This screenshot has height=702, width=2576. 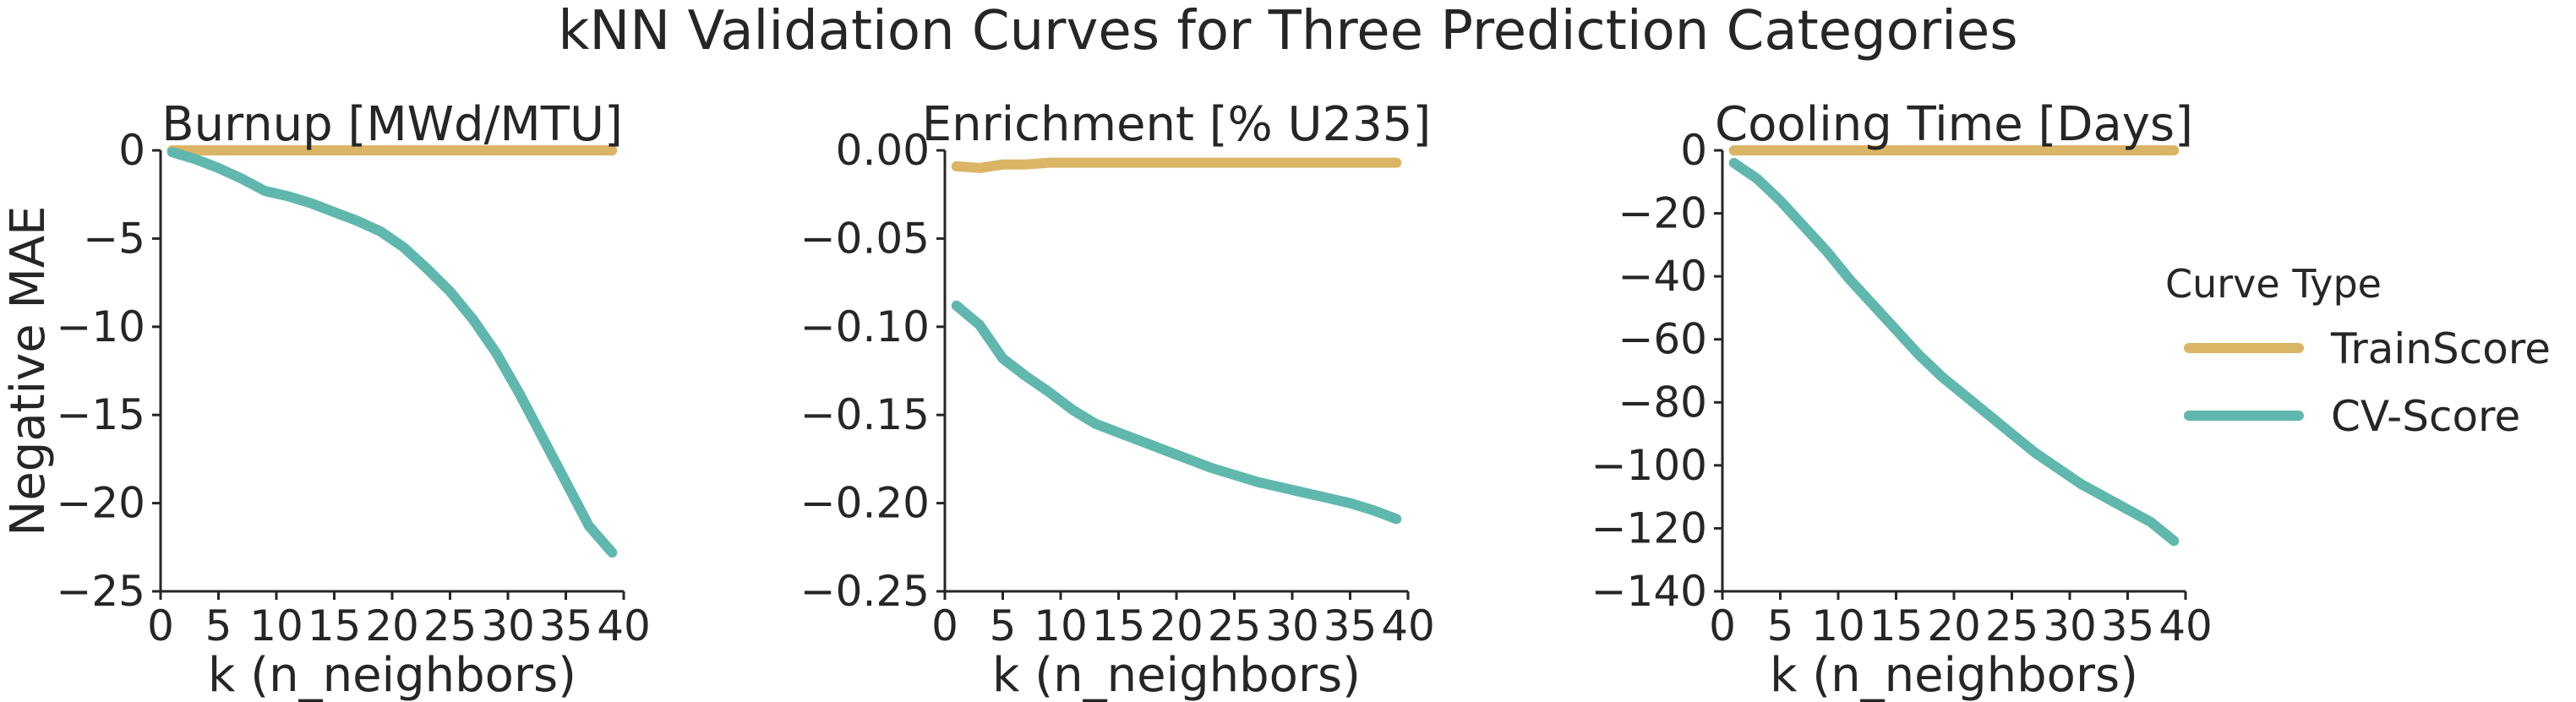 What do you see at coordinates (100, 414) in the screenshot?
I see `y-tick-label: −15` at bounding box center [100, 414].